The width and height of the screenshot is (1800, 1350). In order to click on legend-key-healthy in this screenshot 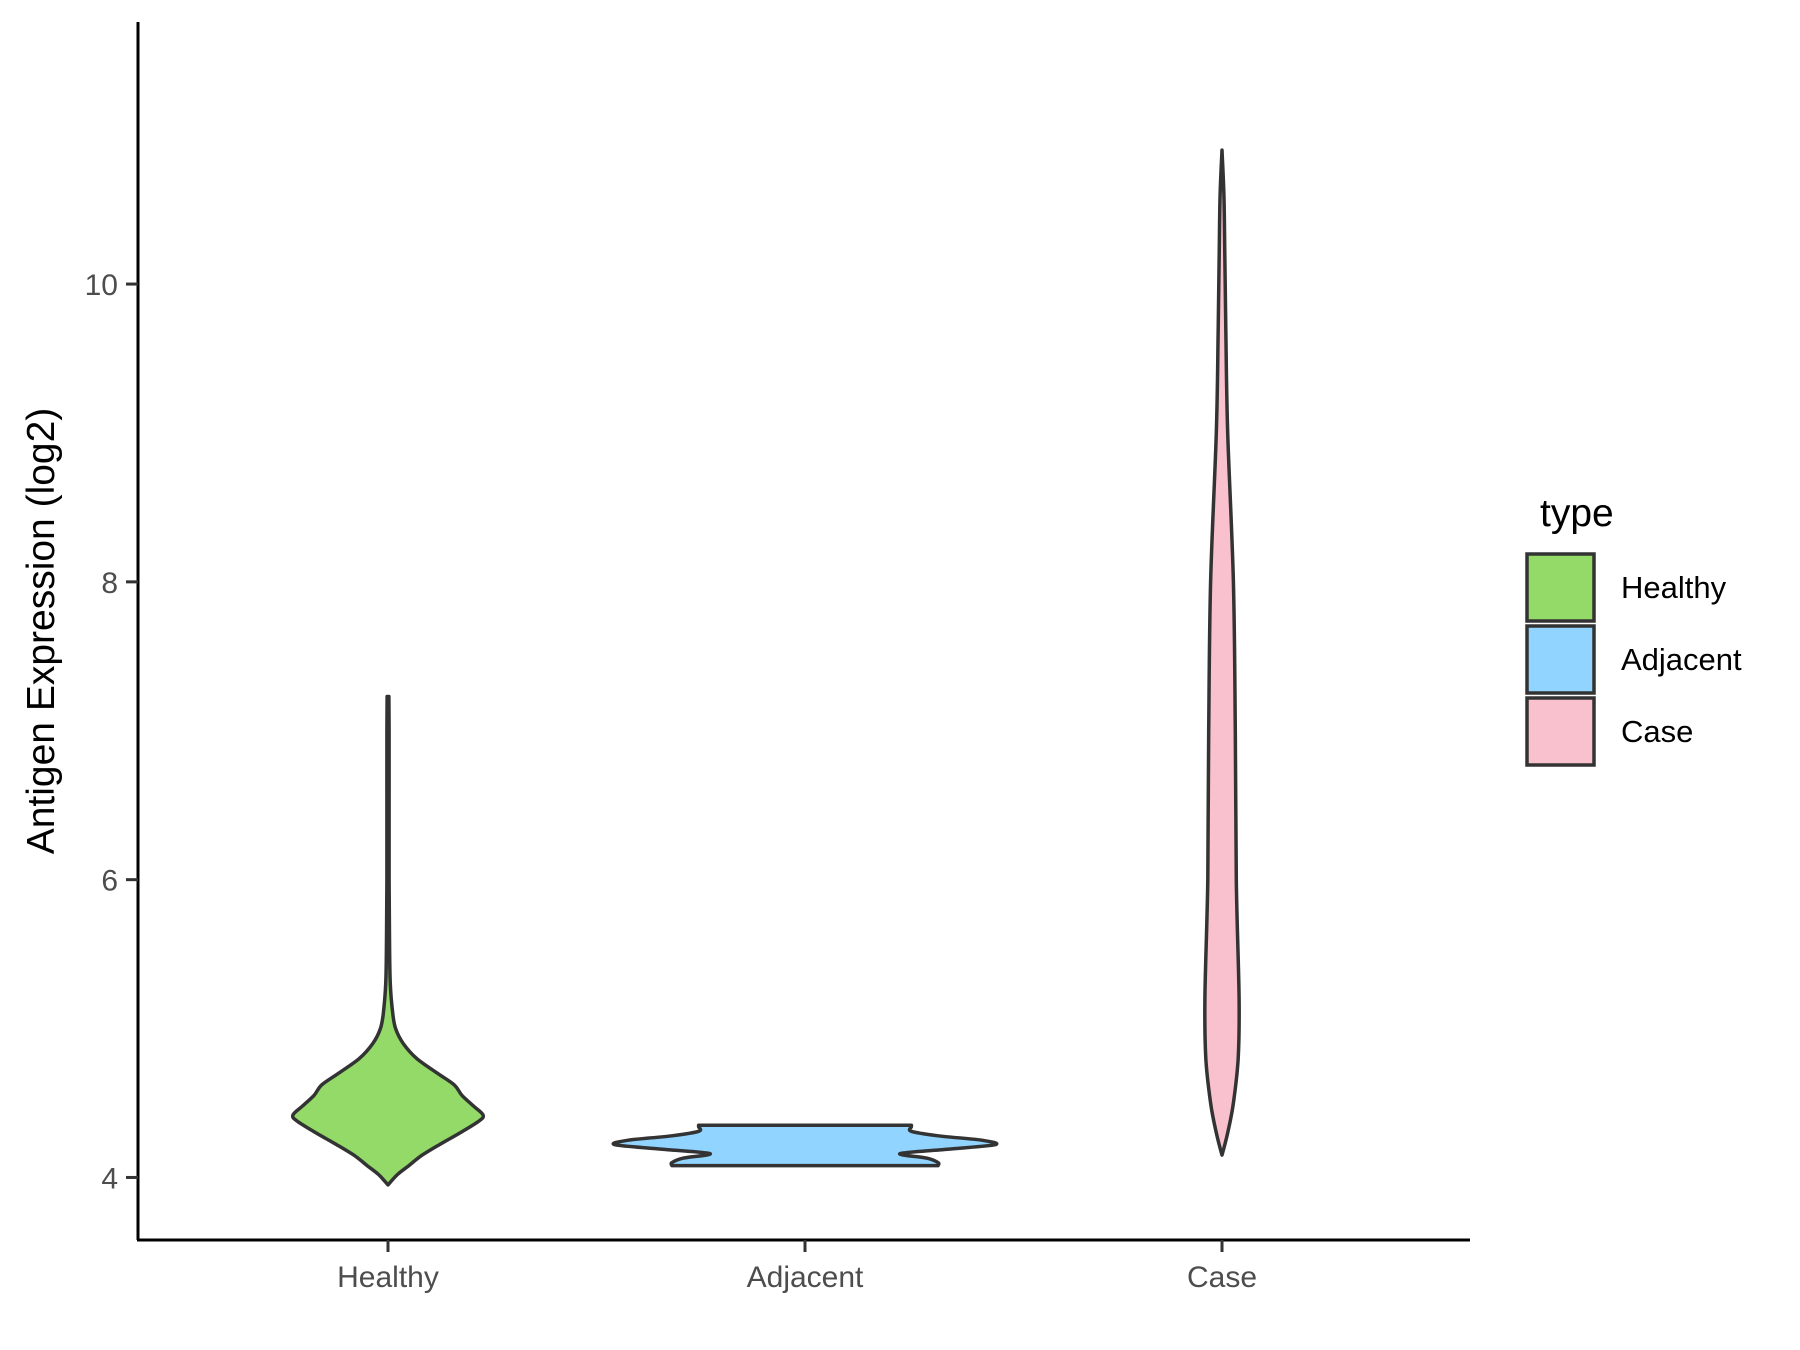, I will do `click(1560, 587)`.